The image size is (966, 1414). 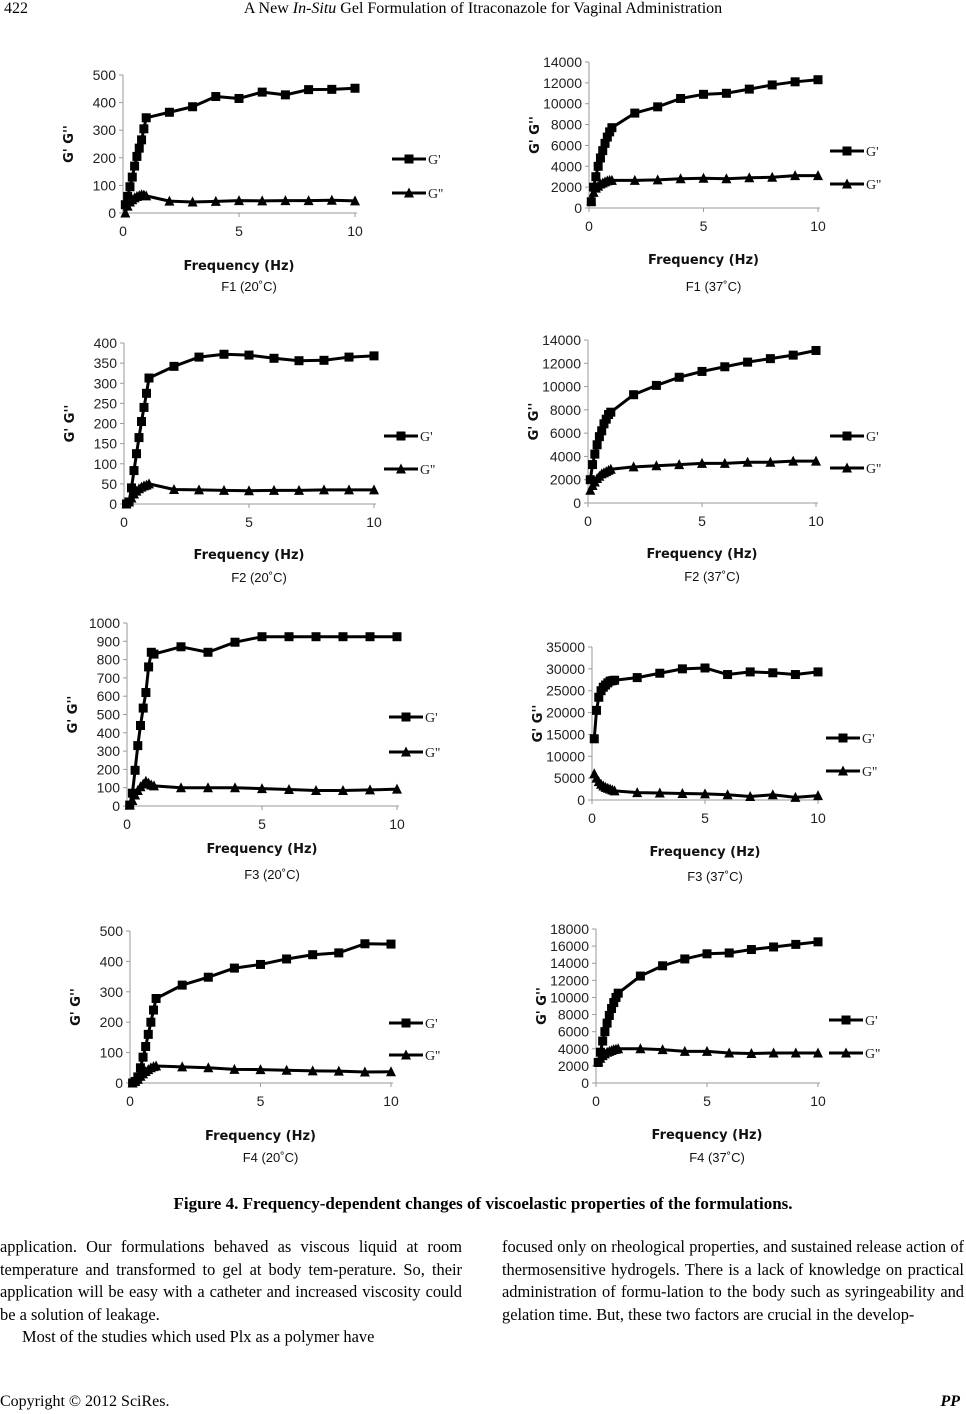 I want to click on x-tick-label: 0, so click(x=596, y=1101).